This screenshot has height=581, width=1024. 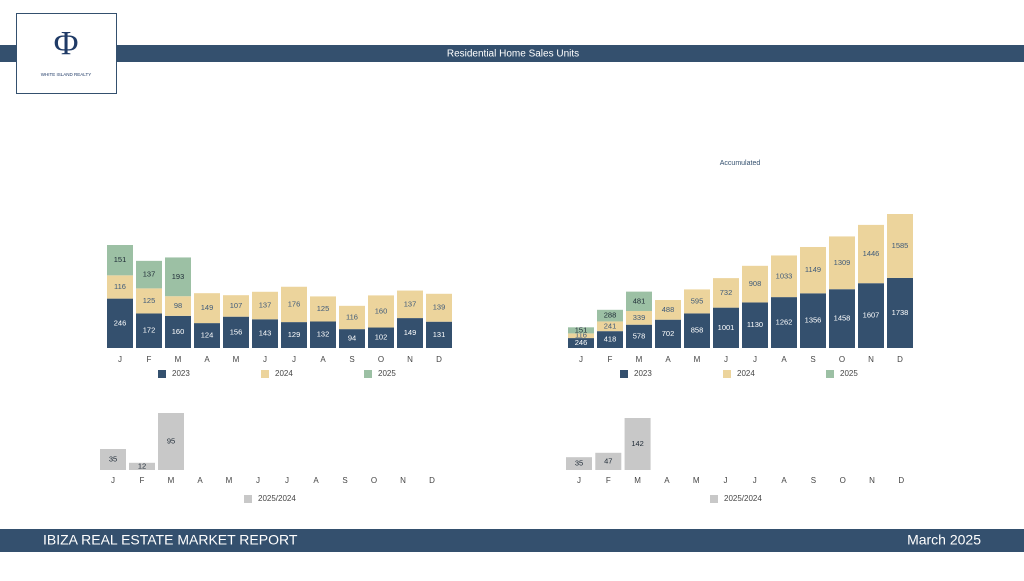 I want to click on data-label: 1001, so click(x=726, y=327).